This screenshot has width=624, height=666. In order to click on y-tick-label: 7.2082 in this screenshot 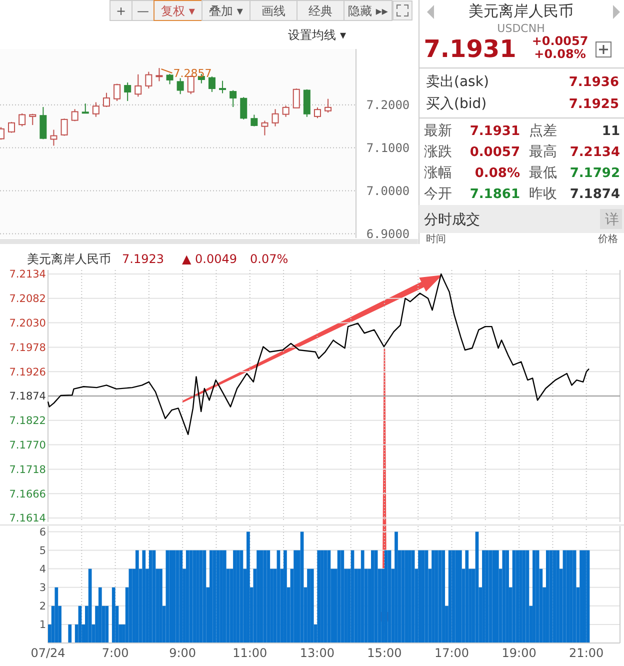, I will do `click(27, 299)`.